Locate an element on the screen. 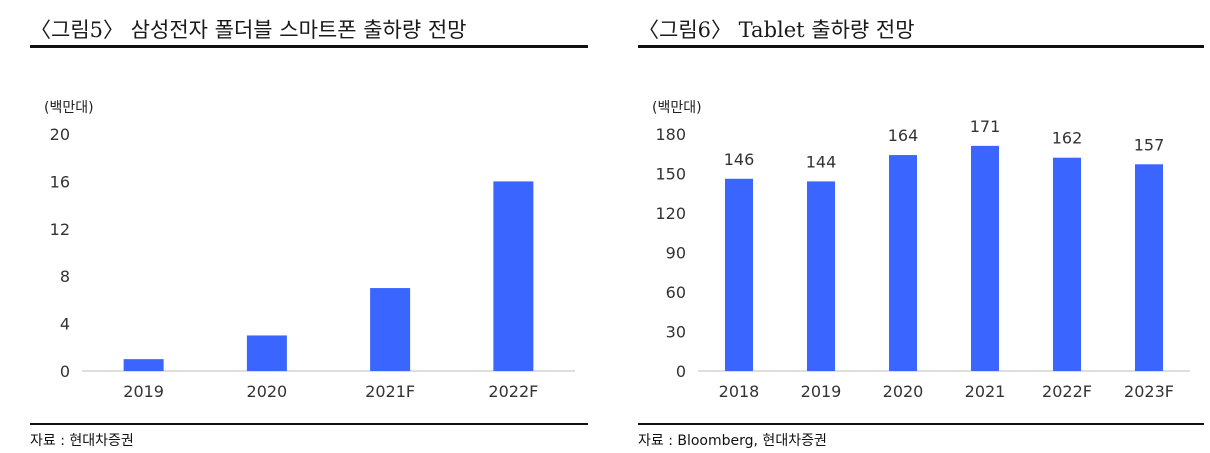  x-tick-label: 2018 is located at coordinates (739, 391).